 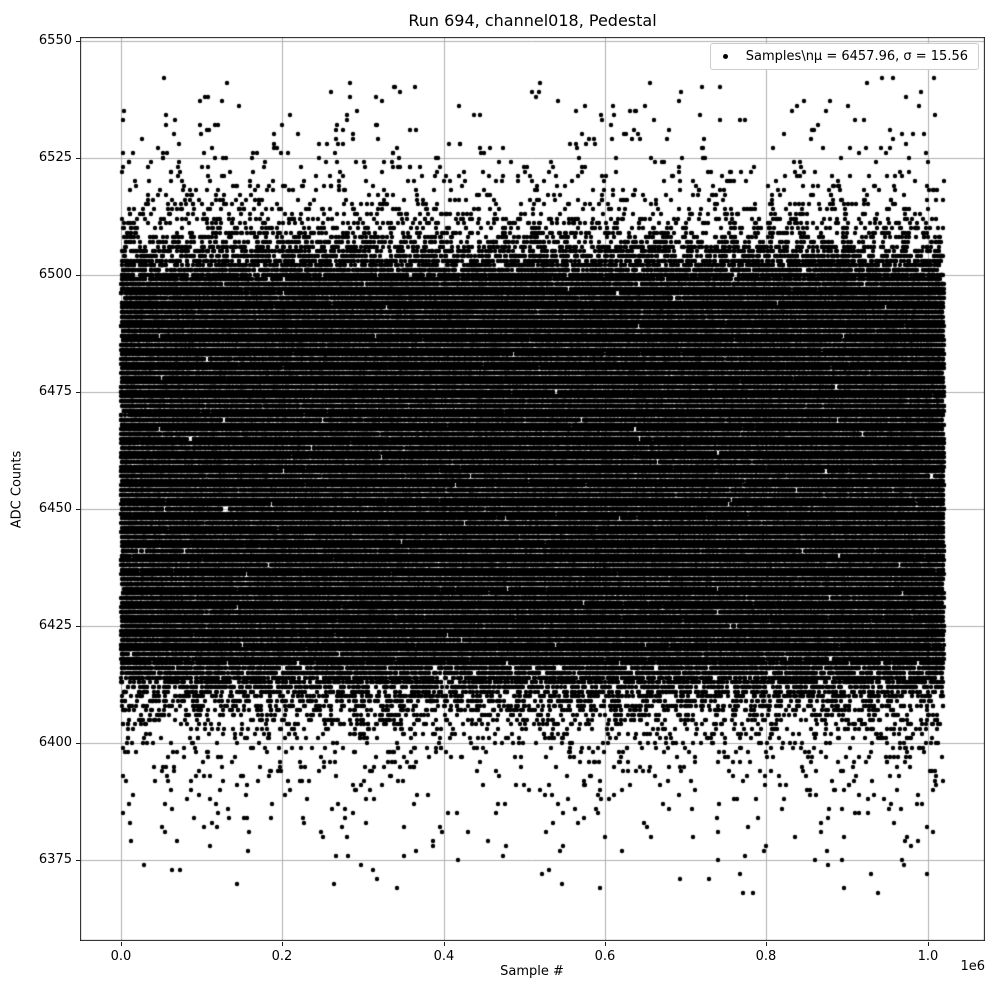 What do you see at coordinates (972, 966) in the screenshot?
I see `x-axis-offset-label: 1e6` at bounding box center [972, 966].